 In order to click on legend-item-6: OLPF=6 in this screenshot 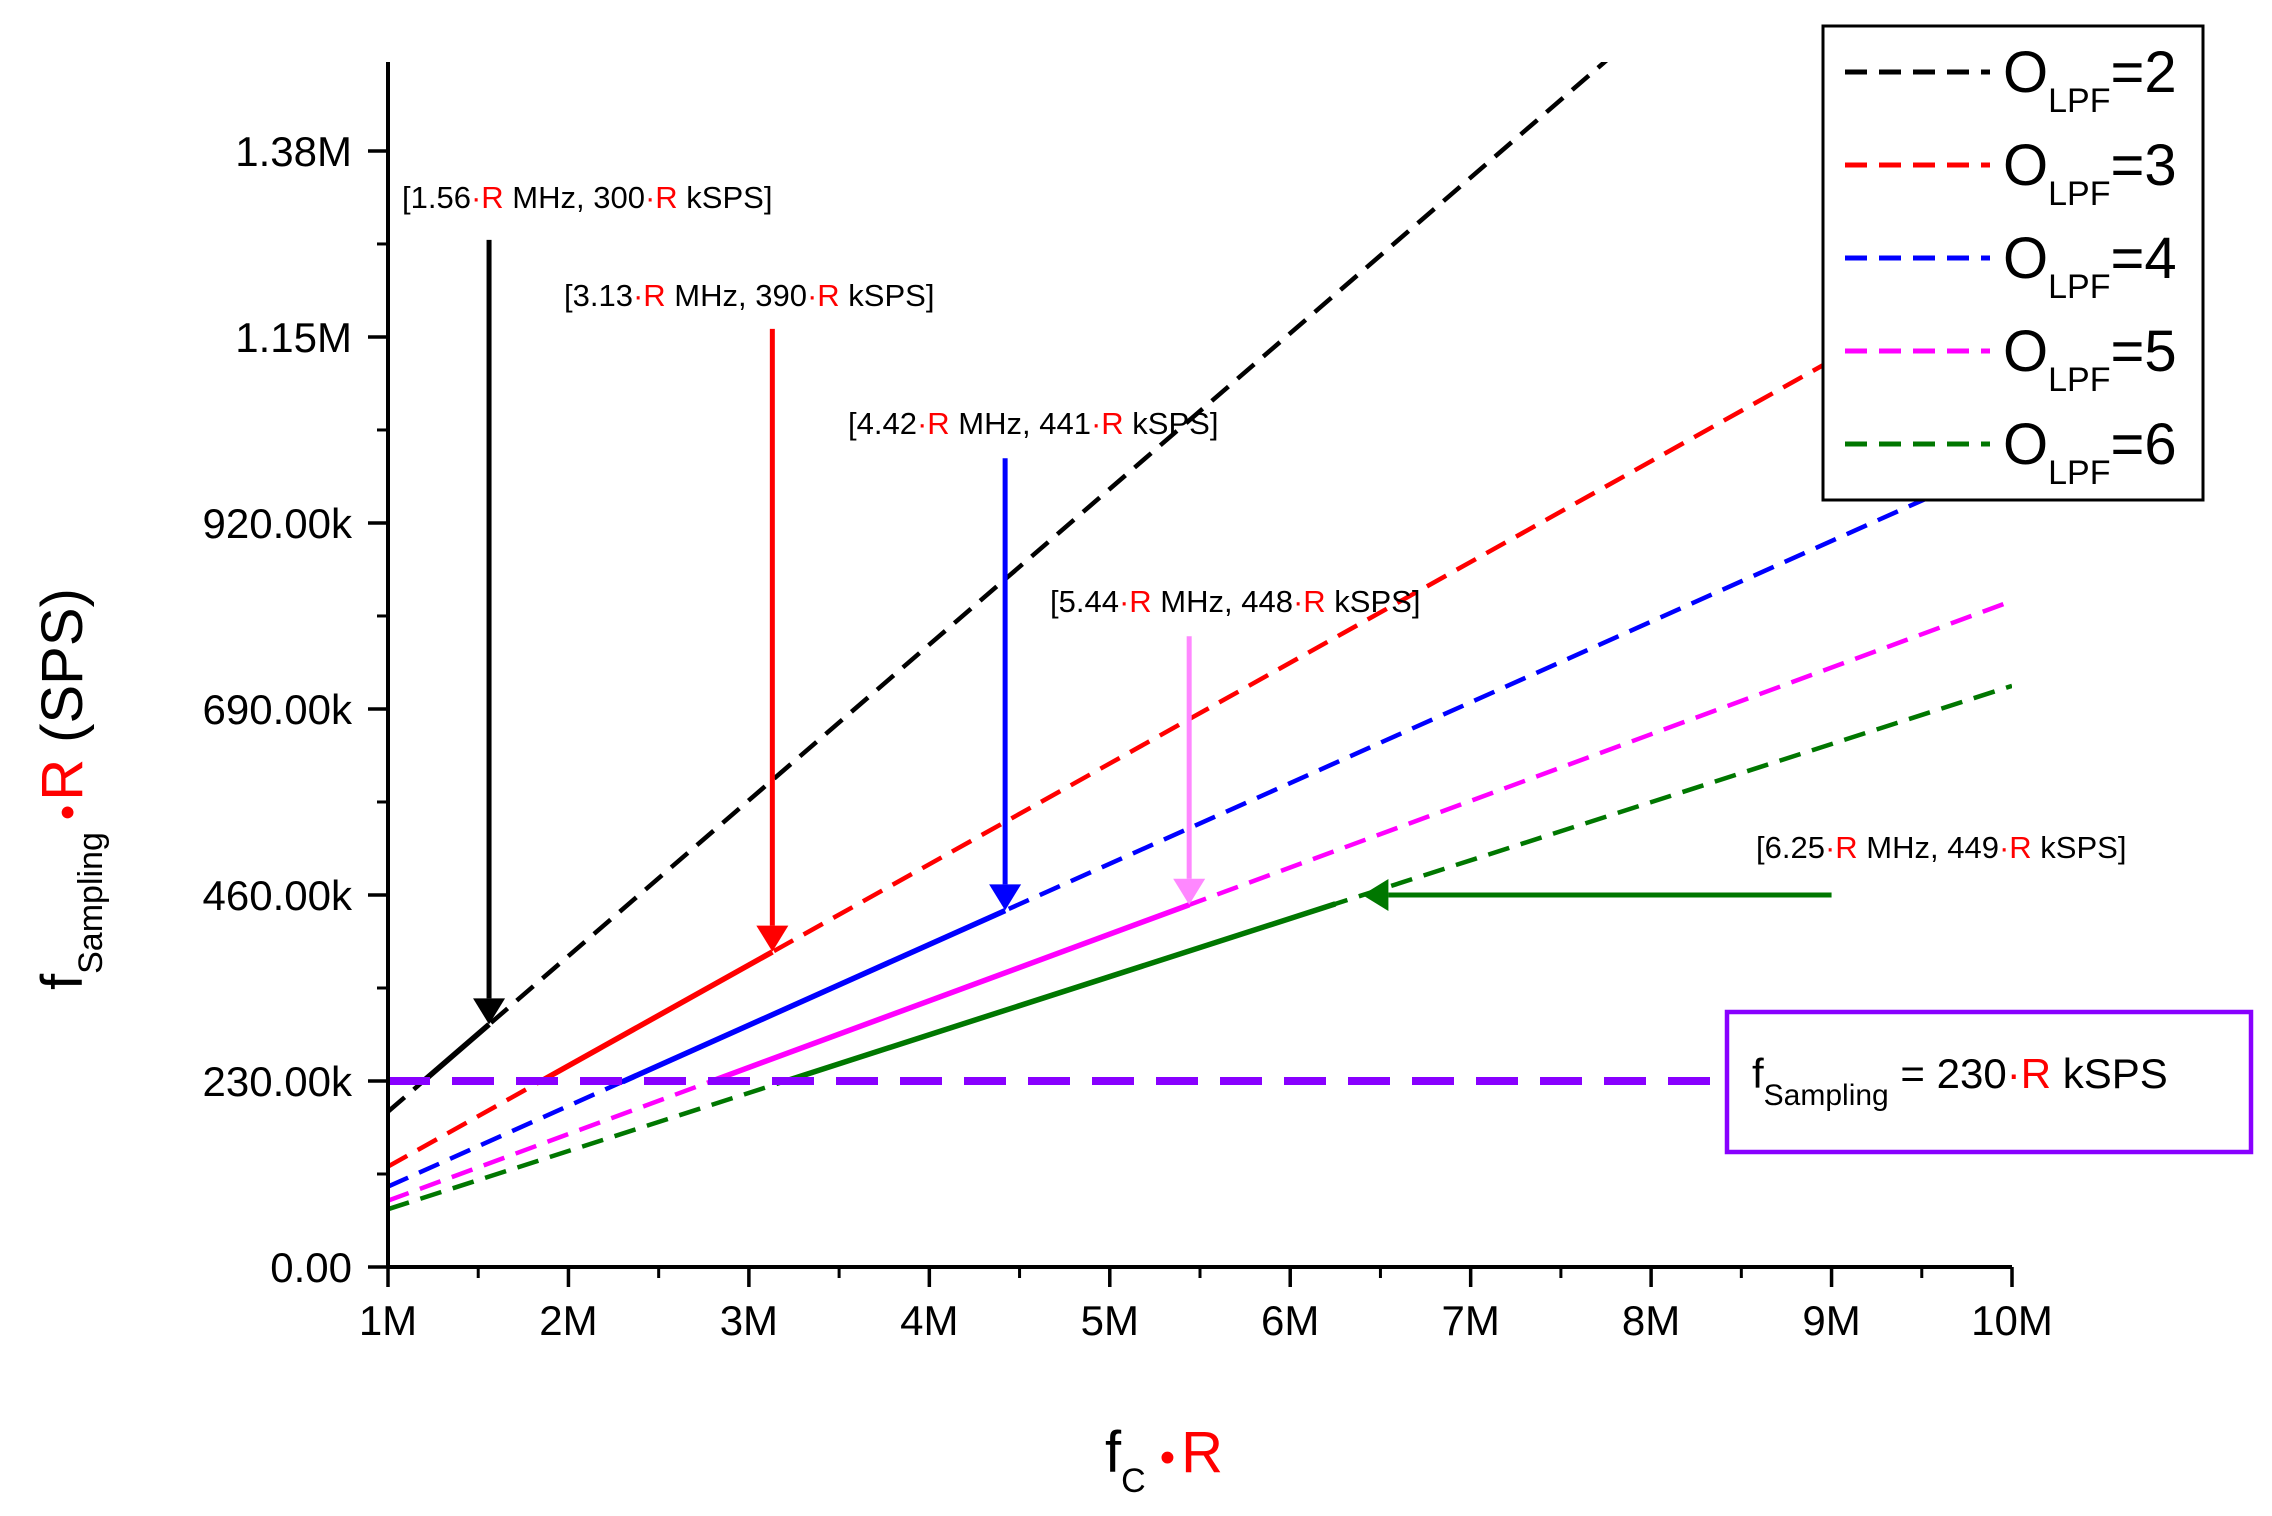, I will do `click(2011, 452)`.